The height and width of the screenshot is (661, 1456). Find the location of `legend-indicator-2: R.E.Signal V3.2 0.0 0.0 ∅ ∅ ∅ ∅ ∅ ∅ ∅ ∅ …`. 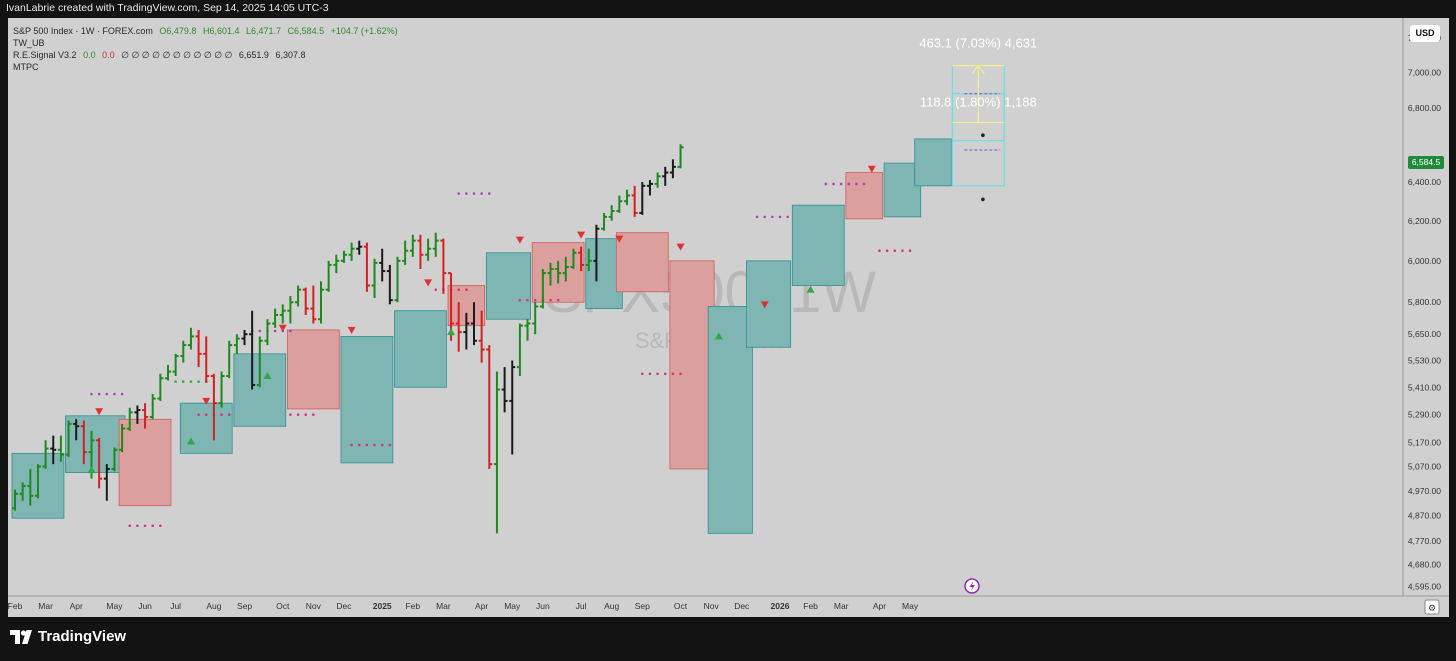

legend-indicator-2: R.E.Signal V3.2 0.0 0.0 ∅ ∅ ∅ ∅ ∅ ∅ ∅ ∅ … is located at coordinates (161, 55).